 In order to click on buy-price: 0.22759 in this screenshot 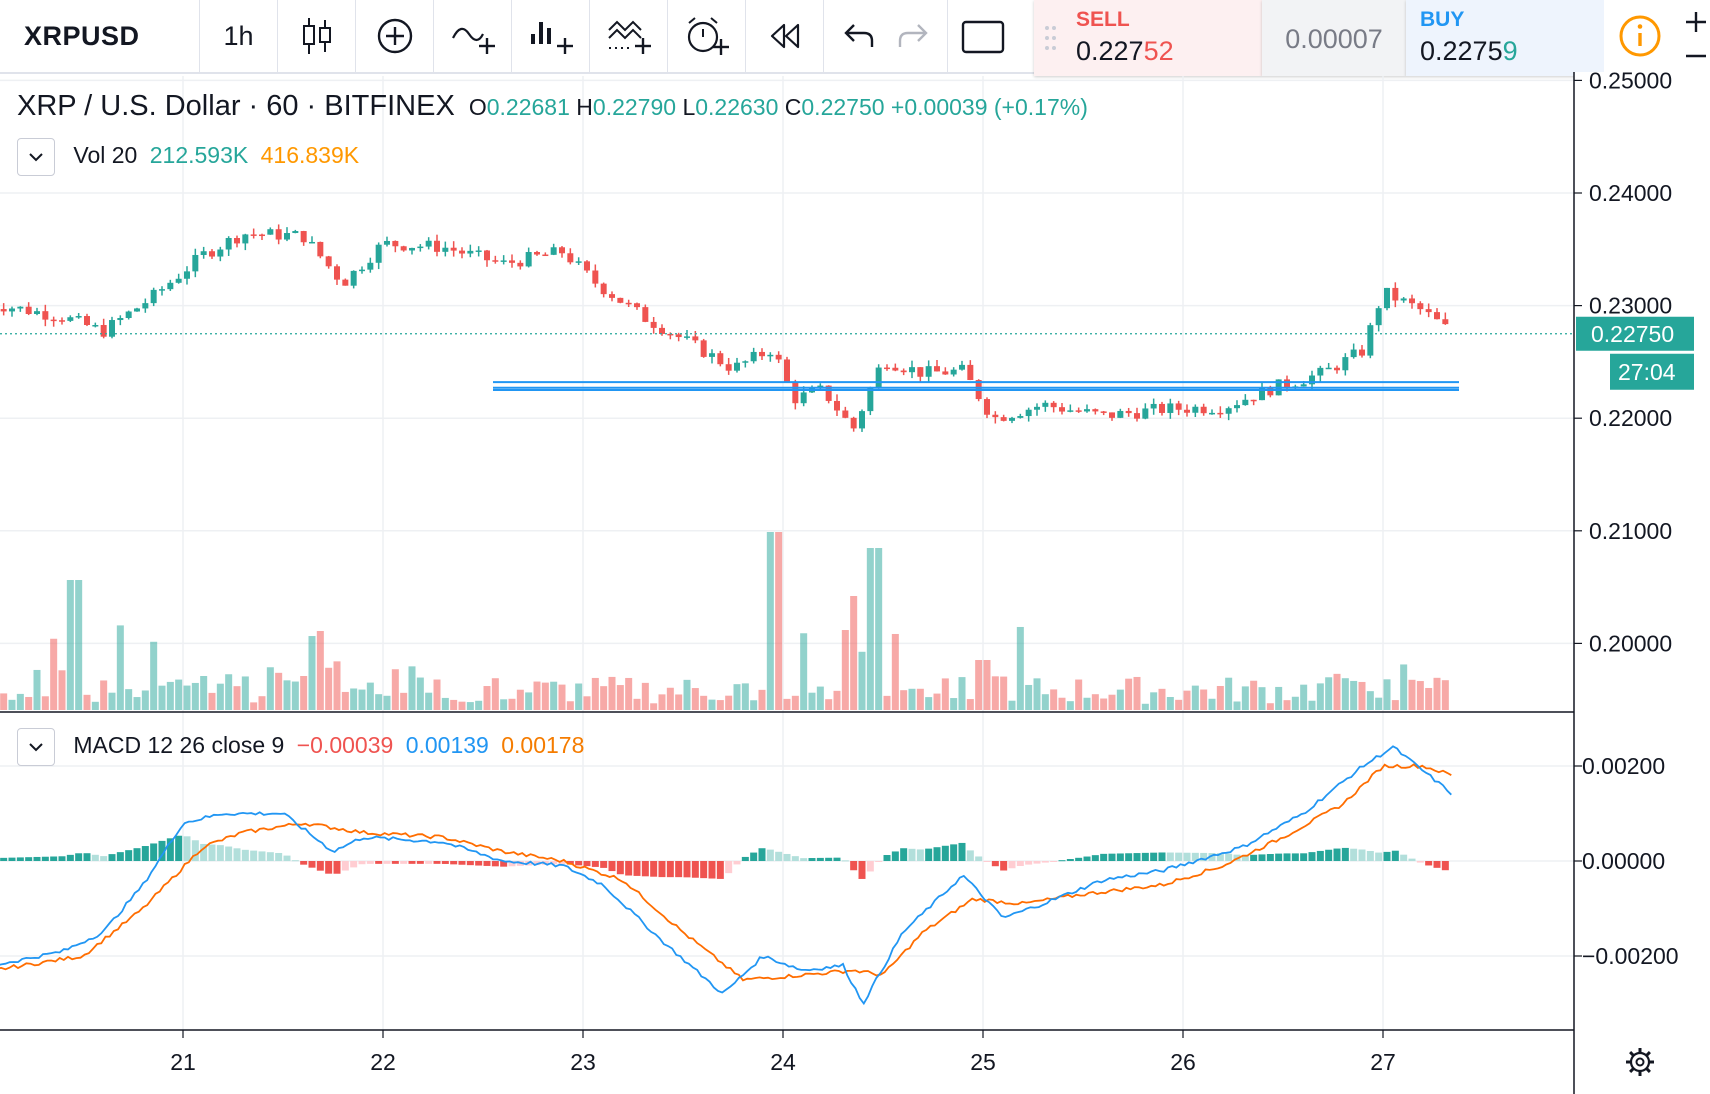, I will do `click(1469, 51)`.